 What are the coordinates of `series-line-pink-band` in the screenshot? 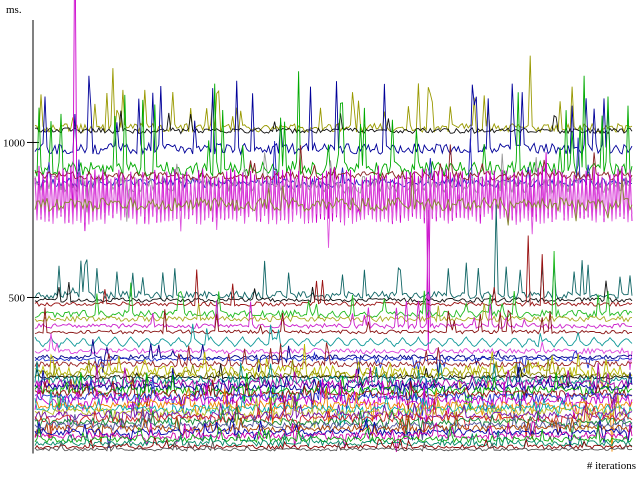 It's located at (333, 211).